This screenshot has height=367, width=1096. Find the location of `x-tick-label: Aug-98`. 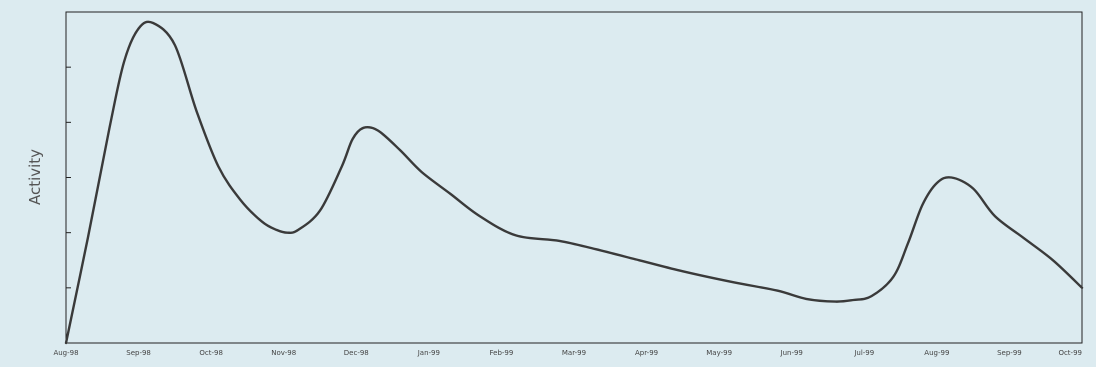

x-tick-label: Aug-98 is located at coordinates (65, 353).